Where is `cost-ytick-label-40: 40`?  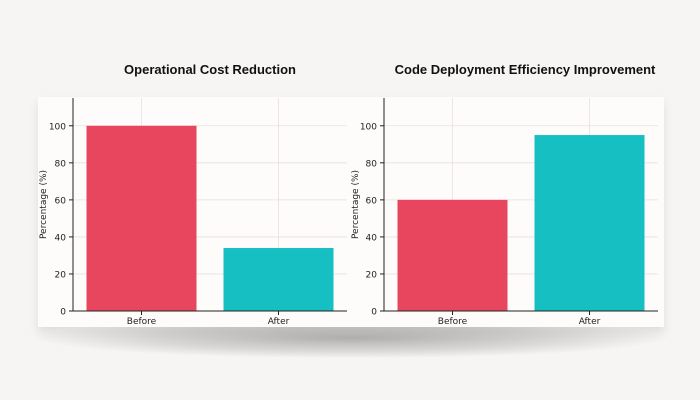 cost-ytick-label-40: 40 is located at coordinates (61, 238).